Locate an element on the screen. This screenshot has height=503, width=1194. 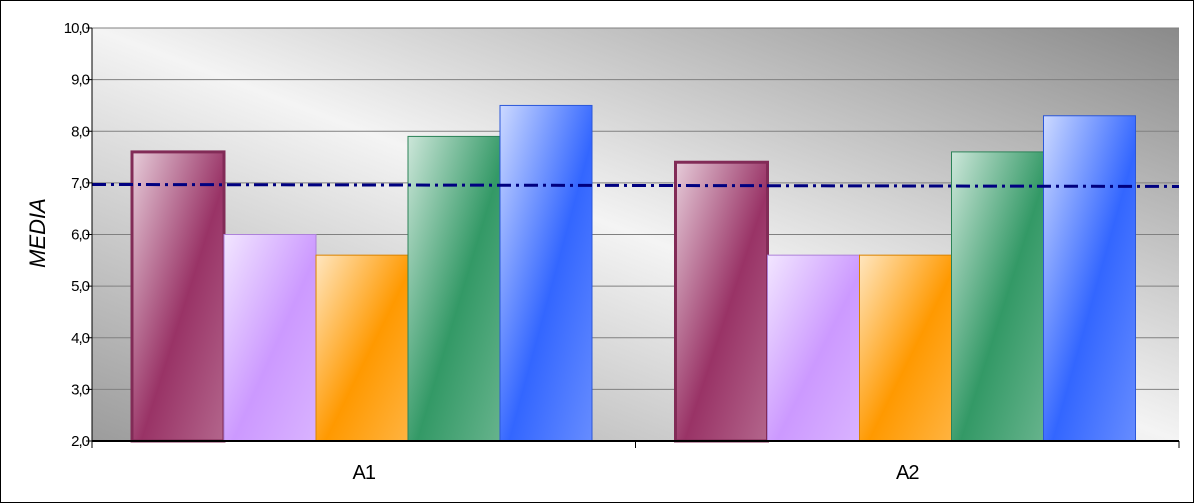
y-axis-title: MEDIA is located at coordinates (37, 233).